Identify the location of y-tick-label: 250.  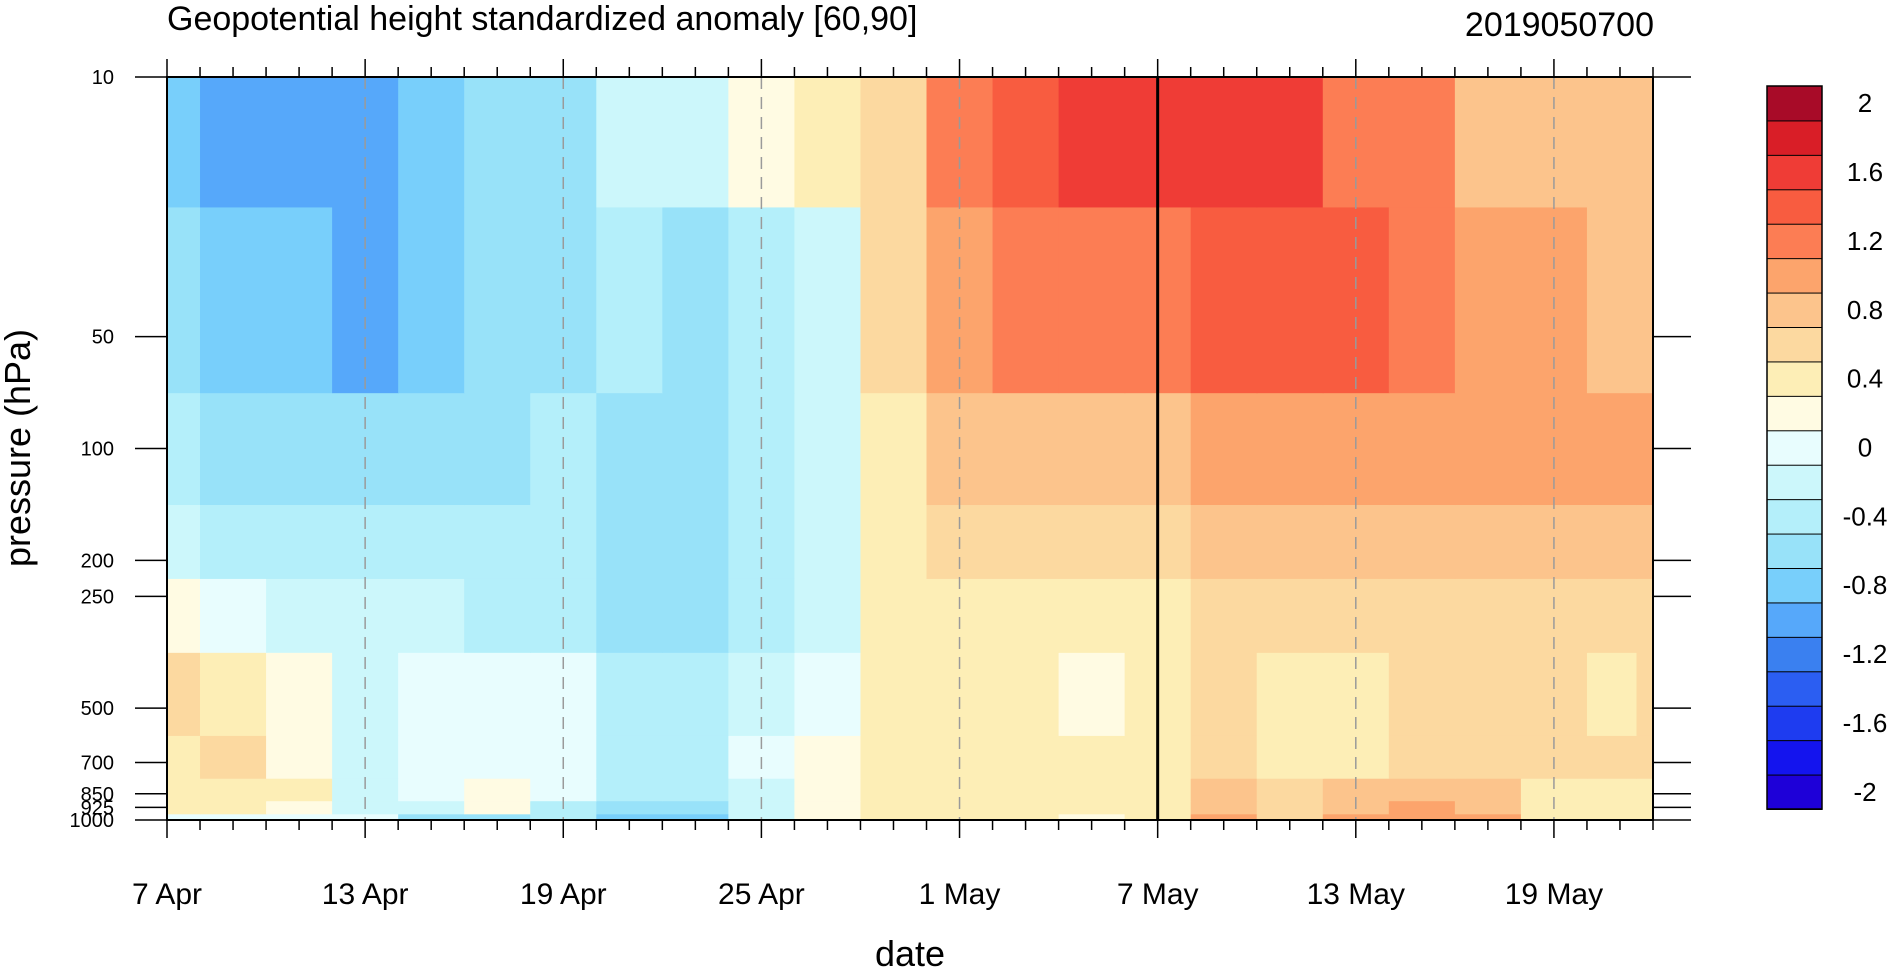
(97, 597).